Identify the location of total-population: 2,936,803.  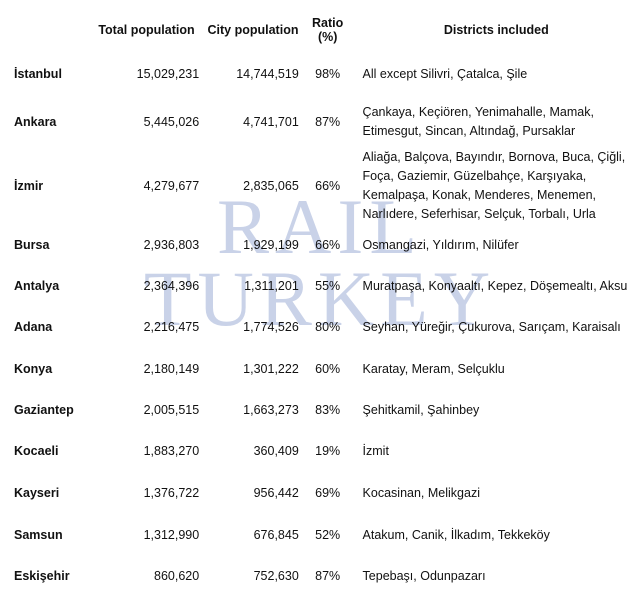
(171, 245).